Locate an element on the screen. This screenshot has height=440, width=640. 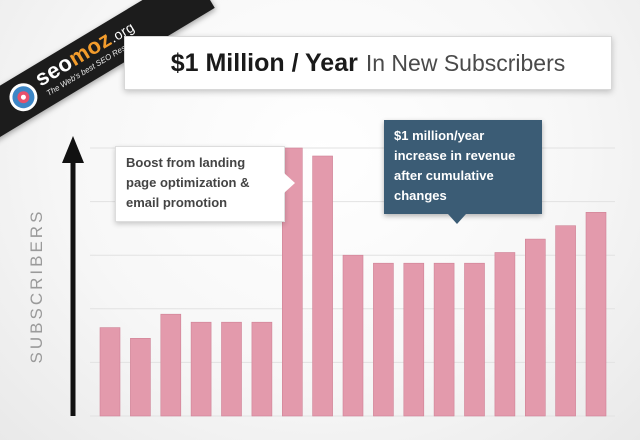
chart-title-rest: In New Subscribers is located at coordinates (465, 62).